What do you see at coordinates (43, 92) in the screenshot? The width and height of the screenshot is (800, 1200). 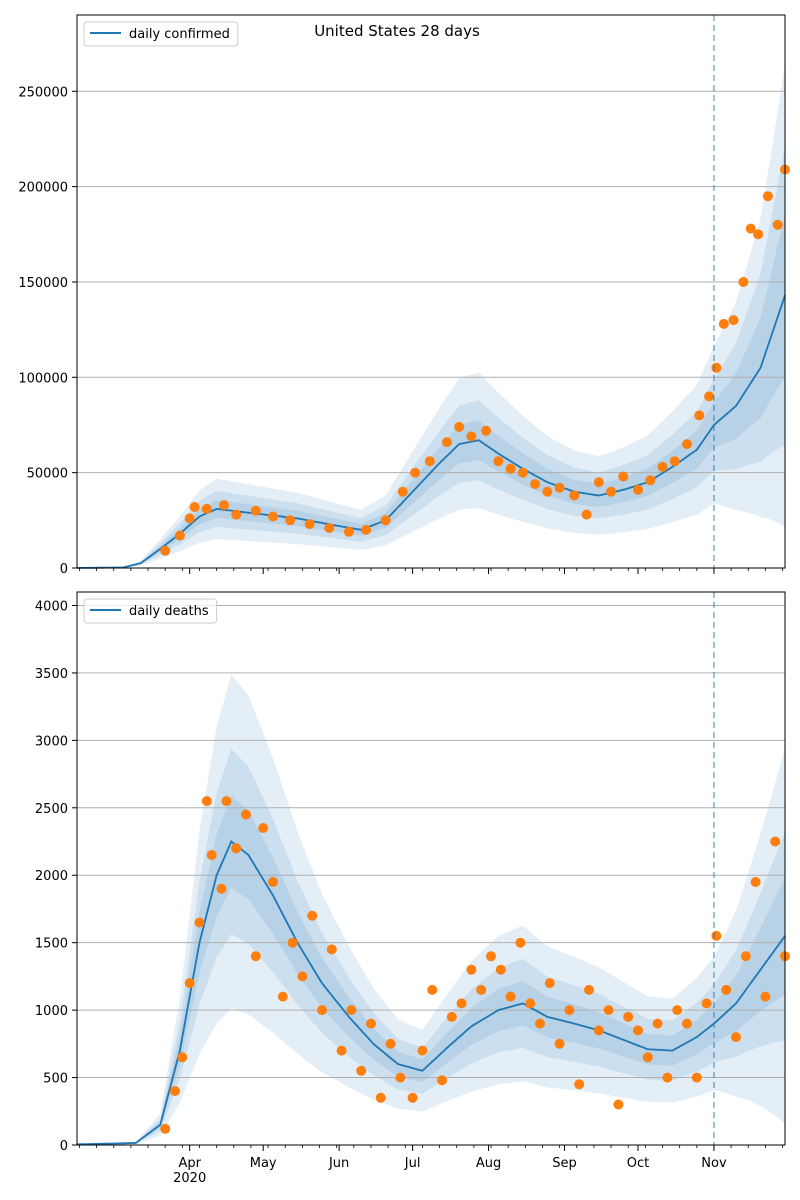 I see `confirmed-ytick-label: 250000` at bounding box center [43, 92].